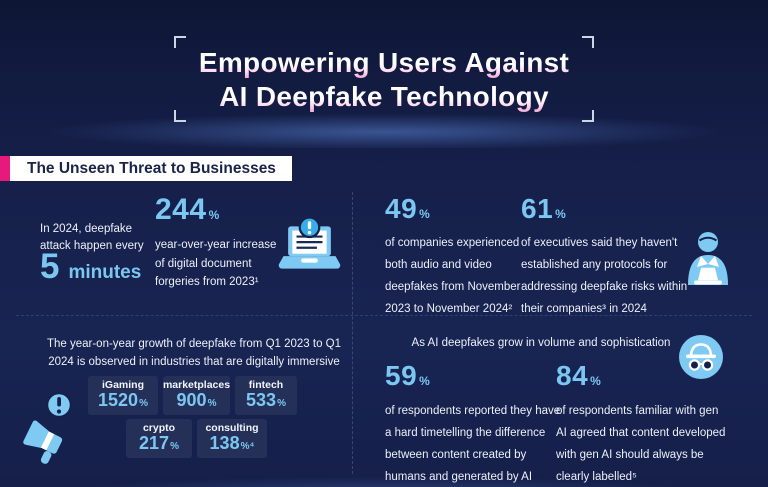 Image resolution: width=768 pixels, height=487 pixels. Describe the element at coordinates (151, 168) in the screenshot. I see `section-title: The Unseen Threat to Businesses` at that location.